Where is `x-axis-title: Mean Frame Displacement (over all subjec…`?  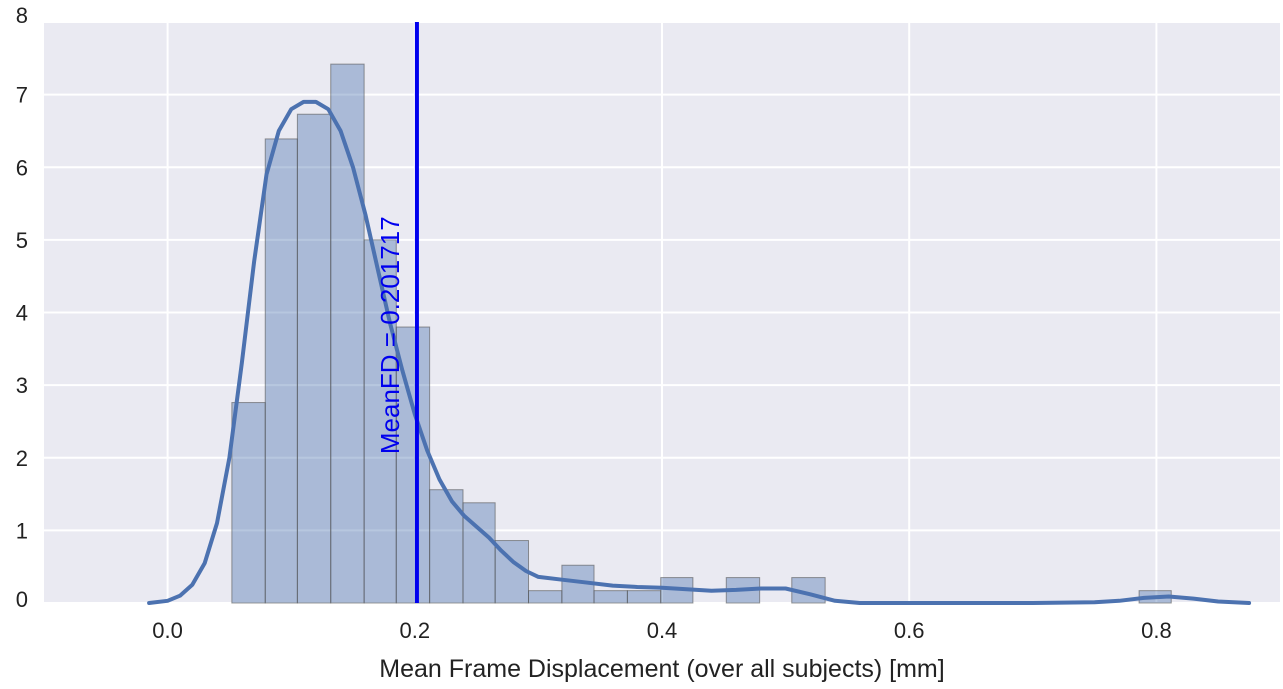 x-axis-title: Mean Frame Displacement (over all subjec… is located at coordinates (661, 669).